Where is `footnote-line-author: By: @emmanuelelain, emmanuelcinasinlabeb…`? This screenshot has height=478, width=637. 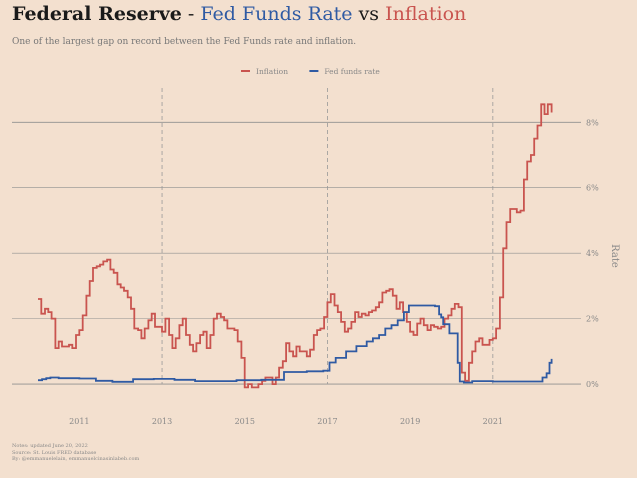
footnote-line-author: By: @emmanuelelain, emmanuelcinasinlabeb… is located at coordinates (76, 459).